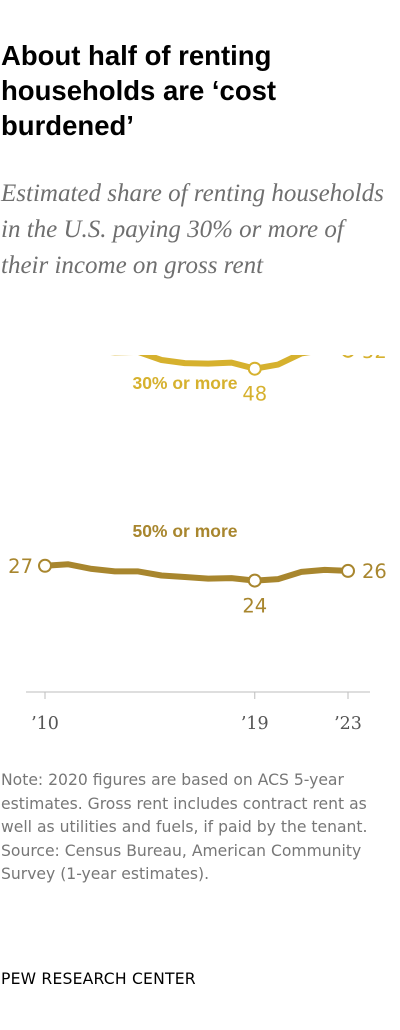 The image size is (400, 1030). Describe the element at coordinates (254, 606) in the screenshot. I see `data-label: 24` at that location.